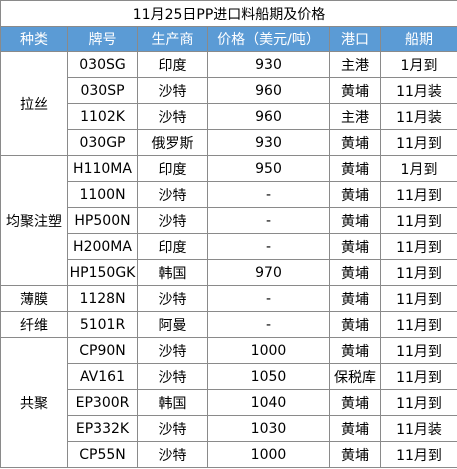  I want to click on grade-cell: EP300R, so click(102, 402).